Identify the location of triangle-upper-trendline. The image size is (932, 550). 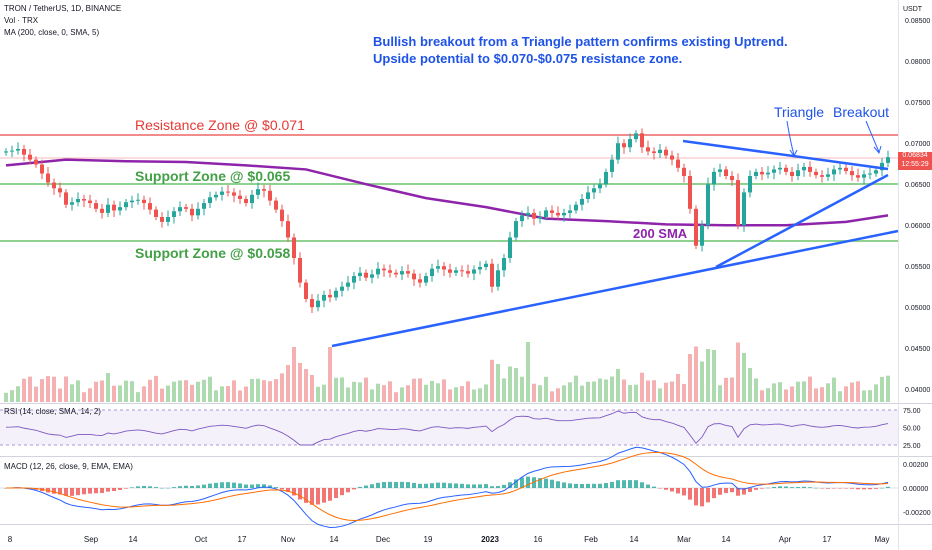
(785, 155).